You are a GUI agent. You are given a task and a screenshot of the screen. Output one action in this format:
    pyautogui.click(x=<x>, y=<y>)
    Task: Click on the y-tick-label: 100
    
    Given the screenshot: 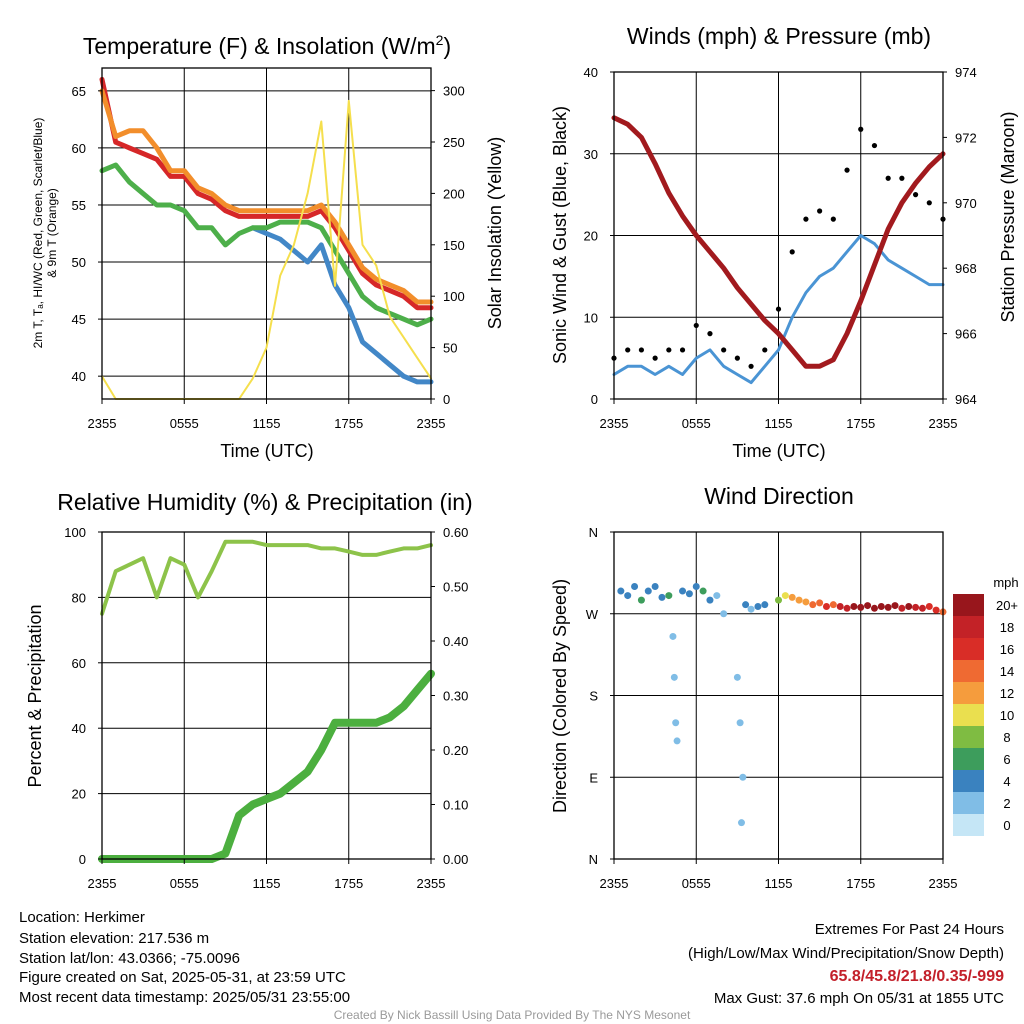 What is the action you would take?
    pyautogui.click(x=75, y=532)
    